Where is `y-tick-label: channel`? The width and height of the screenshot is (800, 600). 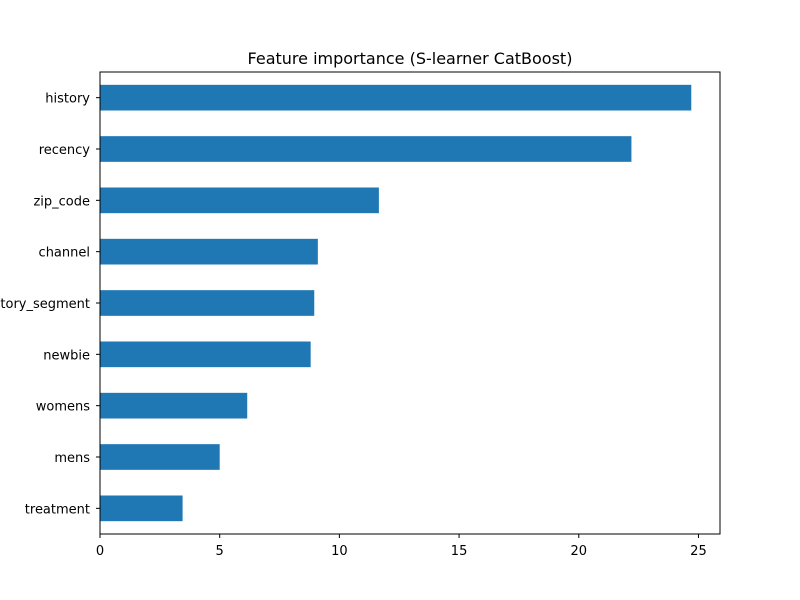
y-tick-label: channel is located at coordinates (64, 253).